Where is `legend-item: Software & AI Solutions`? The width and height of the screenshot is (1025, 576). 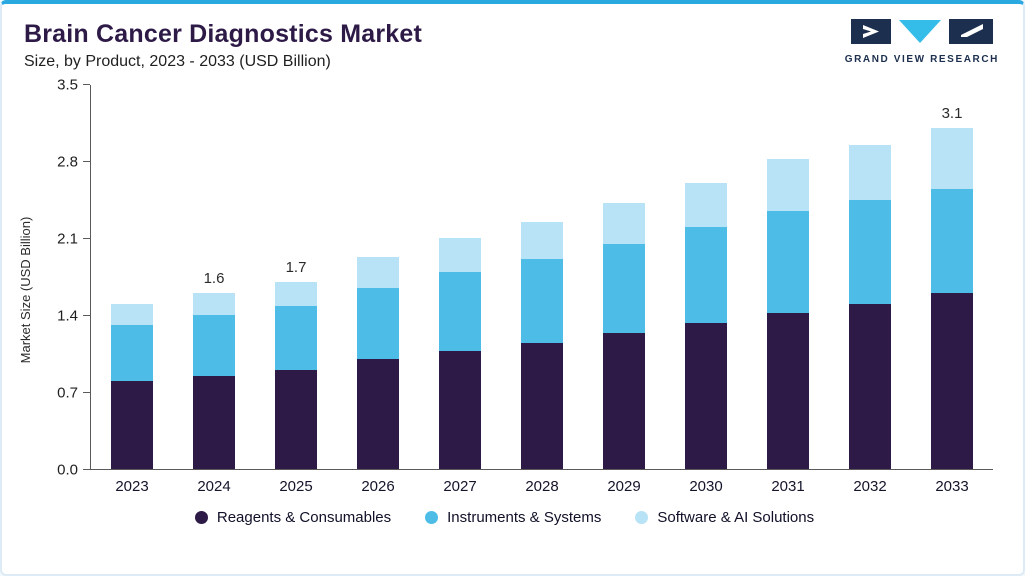 legend-item: Software & AI Solutions is located at coordinates (724, 517).